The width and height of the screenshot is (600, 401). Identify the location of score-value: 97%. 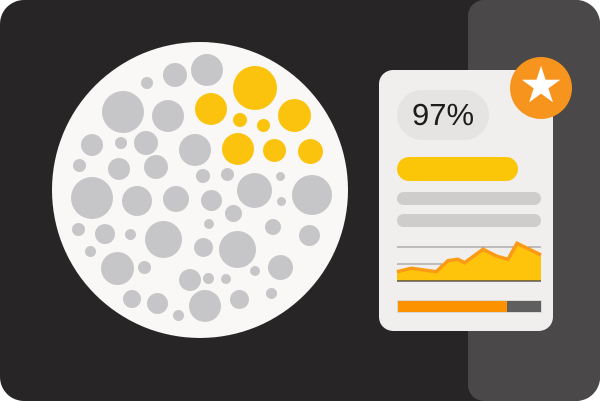
(443, 114).